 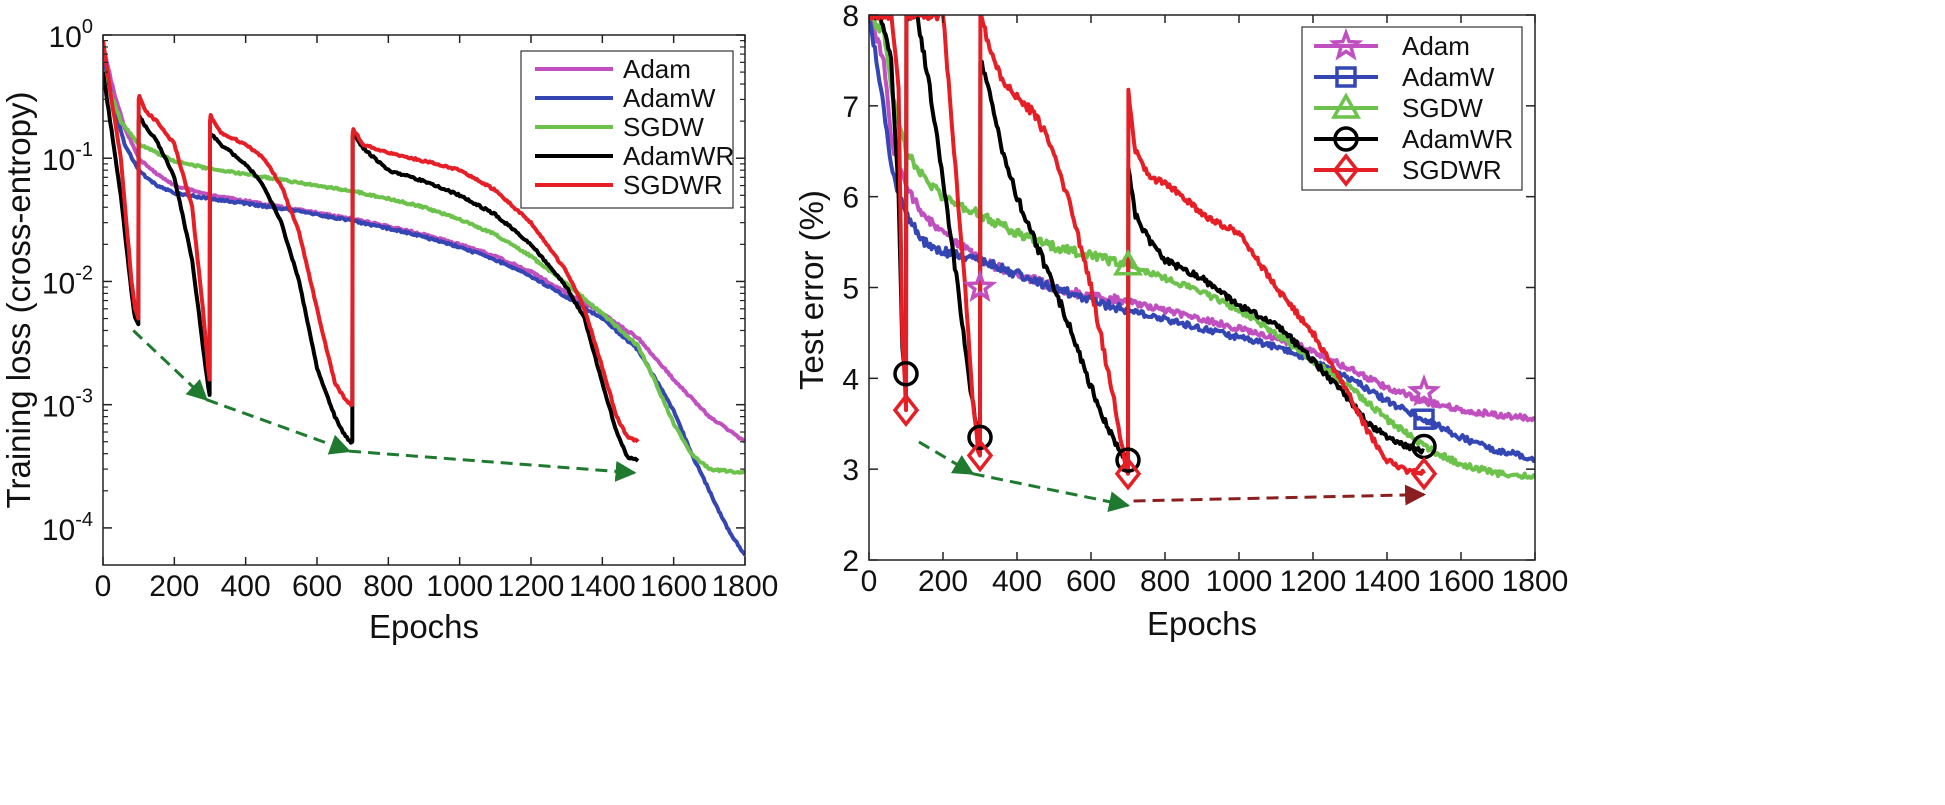 What do you see at coordinates (850, 198) in the screenshot?
I see `y-tick-label: 6` at bounding box center [850, 198].